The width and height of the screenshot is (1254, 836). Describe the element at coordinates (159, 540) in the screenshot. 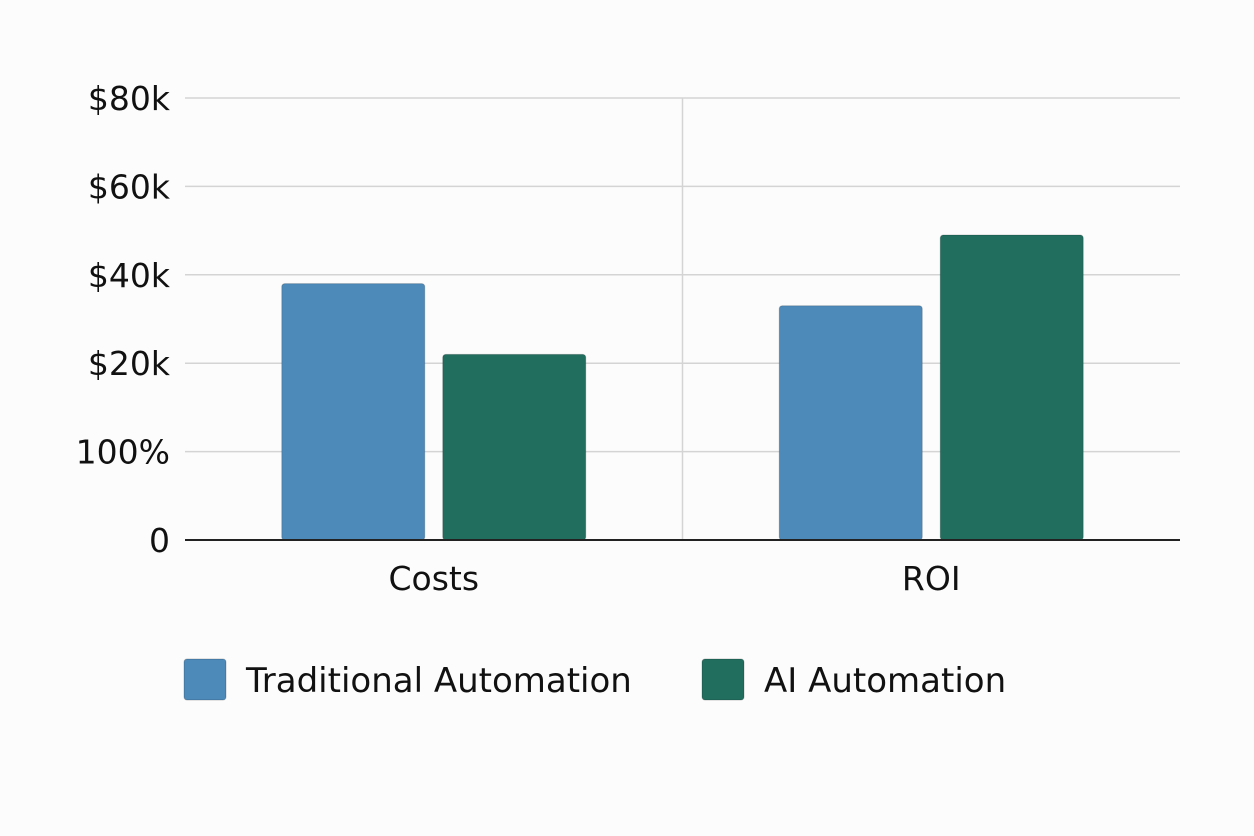

I see `y-tick-label: 0` at that location.